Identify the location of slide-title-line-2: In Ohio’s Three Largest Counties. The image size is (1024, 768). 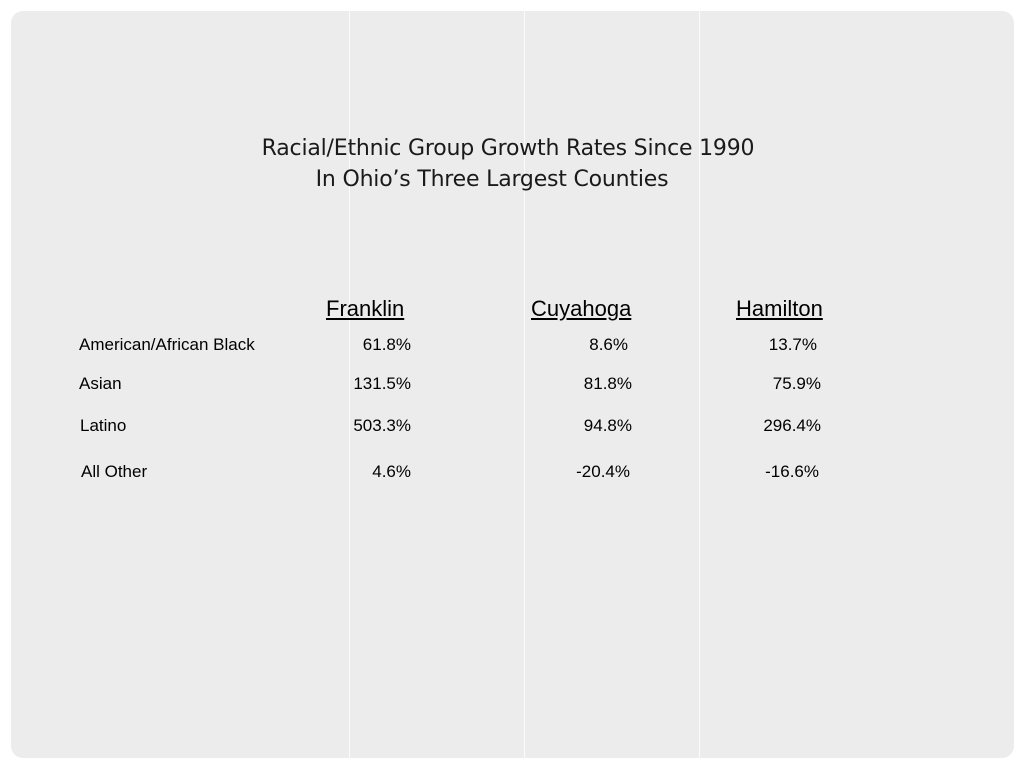
(492, 179).